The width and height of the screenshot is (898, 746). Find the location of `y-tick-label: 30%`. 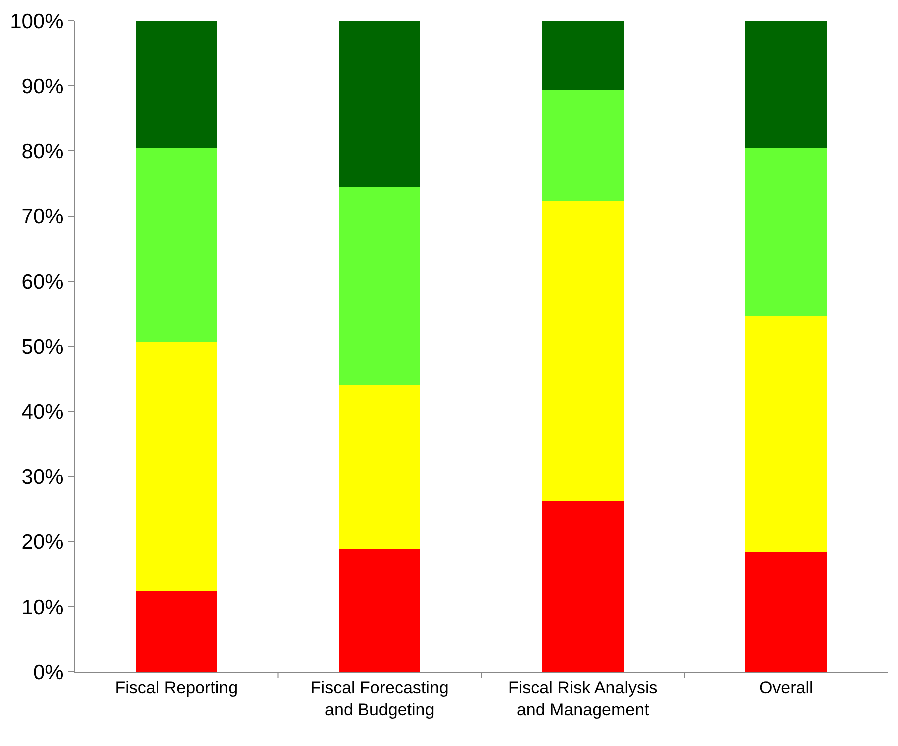

y-tick-label: 30% is located at coordinates (43, 478).